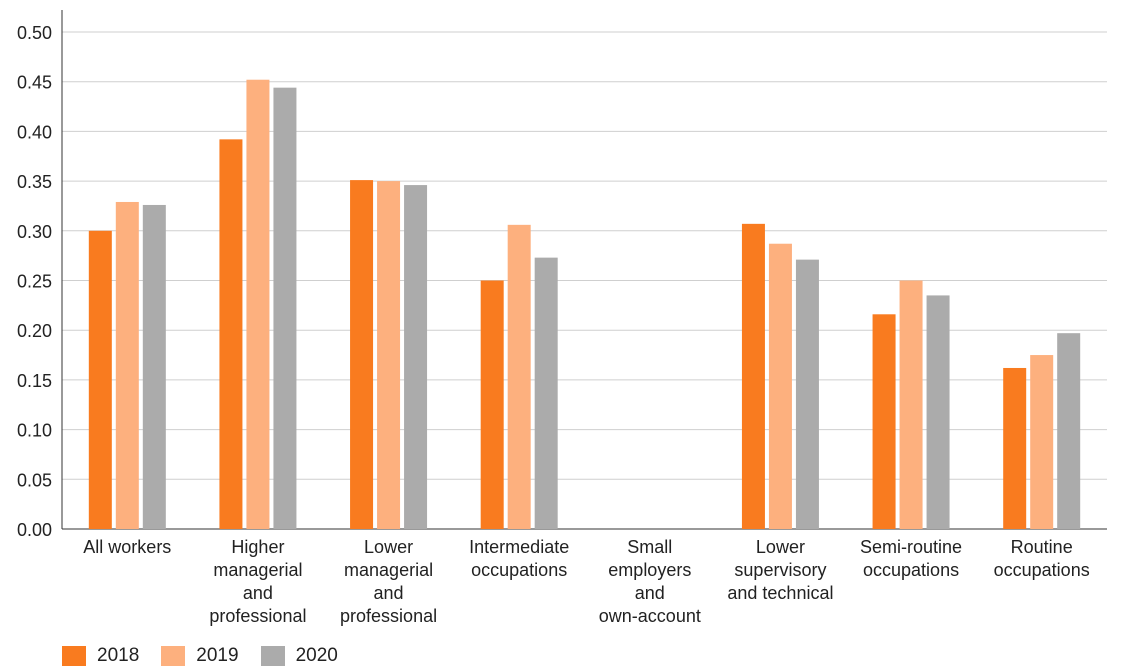  I want to click on legend-item-2020: 2020, so click(299, 656).